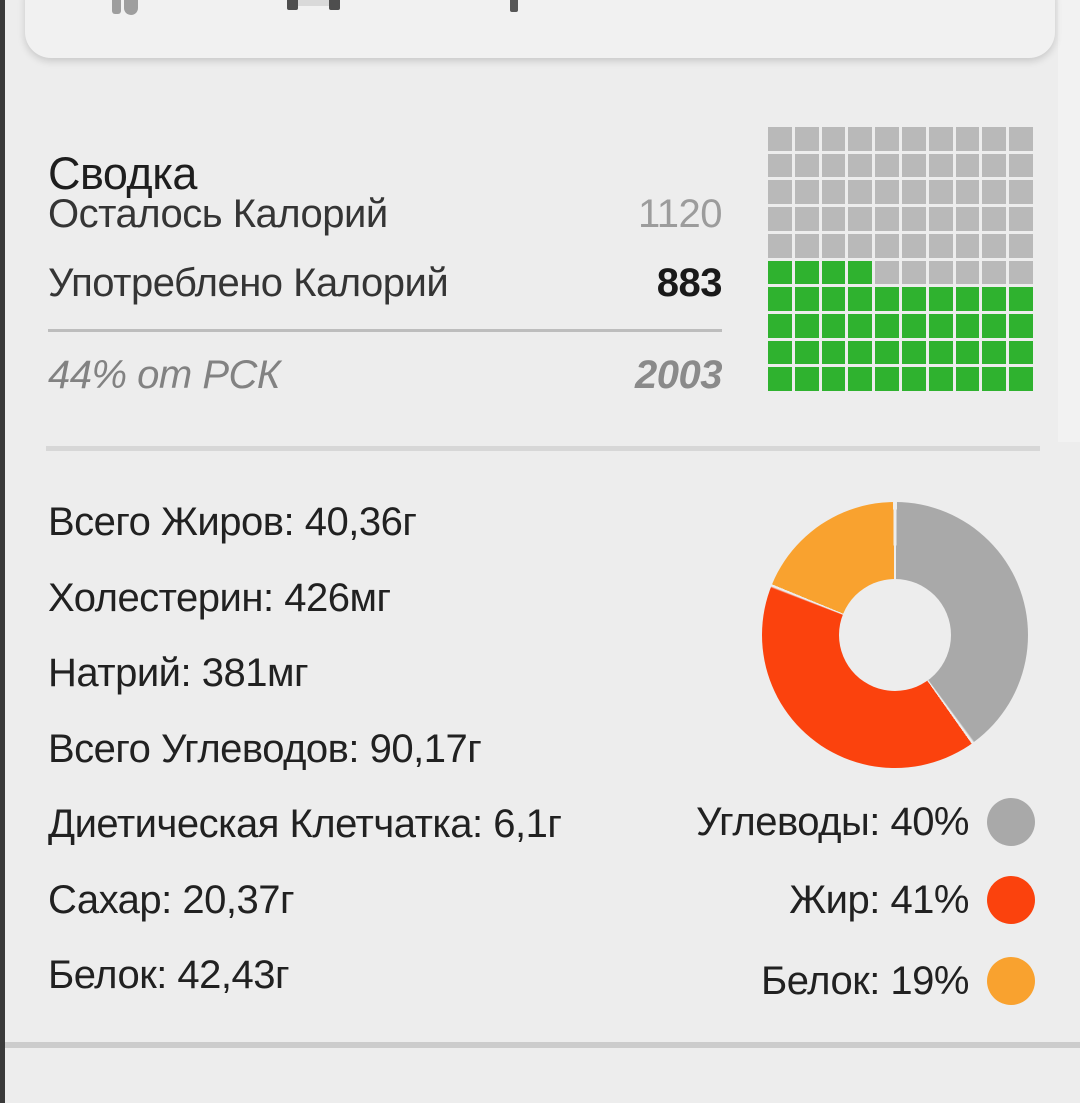 The height and width of the screenshot is (1103, 1080). I want to click on pencil-icon, so click(514, 6).